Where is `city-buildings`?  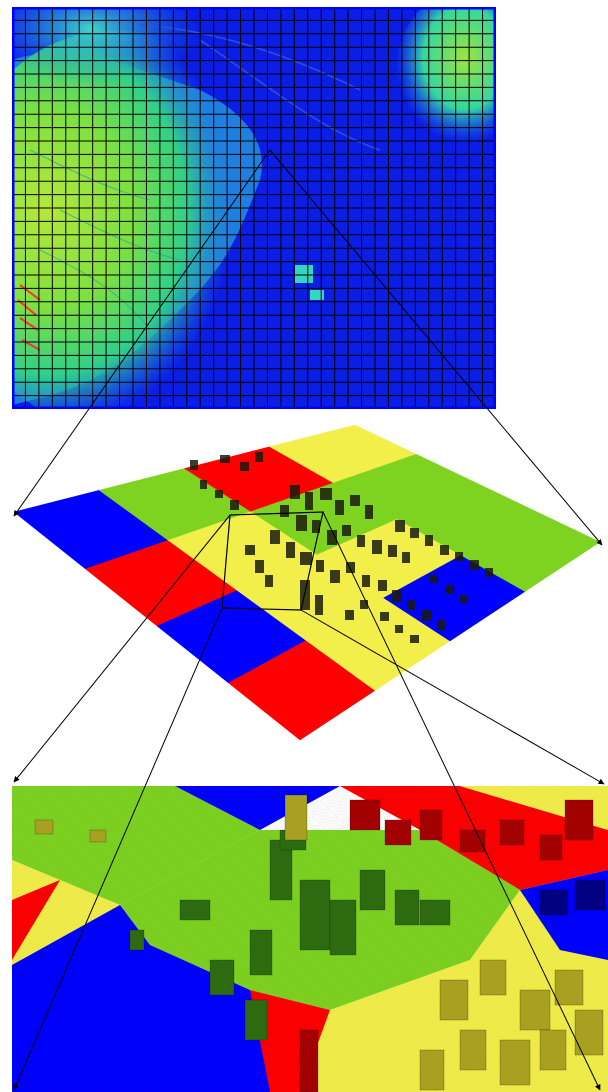 city-buildings is located at coordinates (341, 547).